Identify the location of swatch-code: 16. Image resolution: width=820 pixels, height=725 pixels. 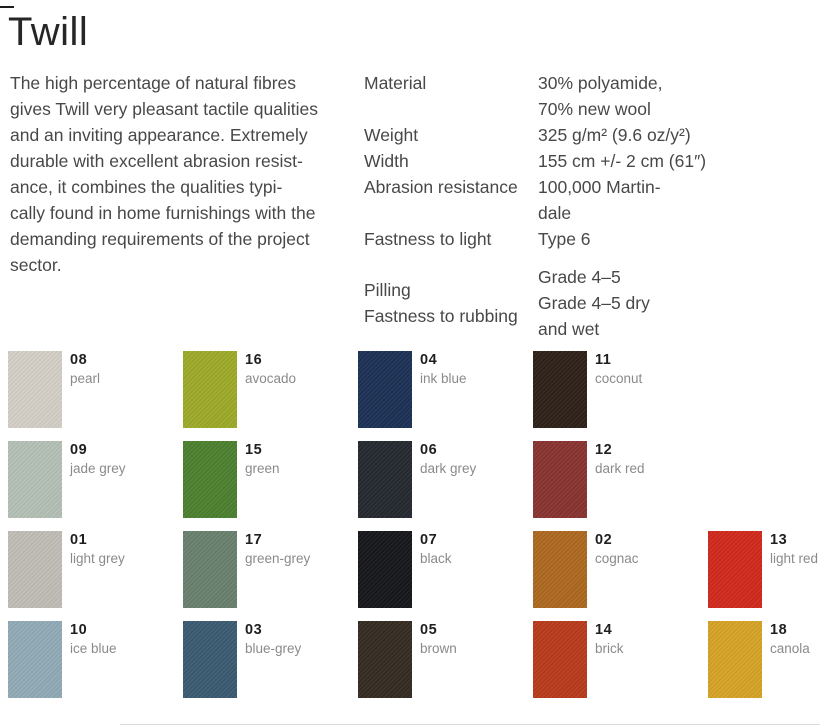
(254, 360).